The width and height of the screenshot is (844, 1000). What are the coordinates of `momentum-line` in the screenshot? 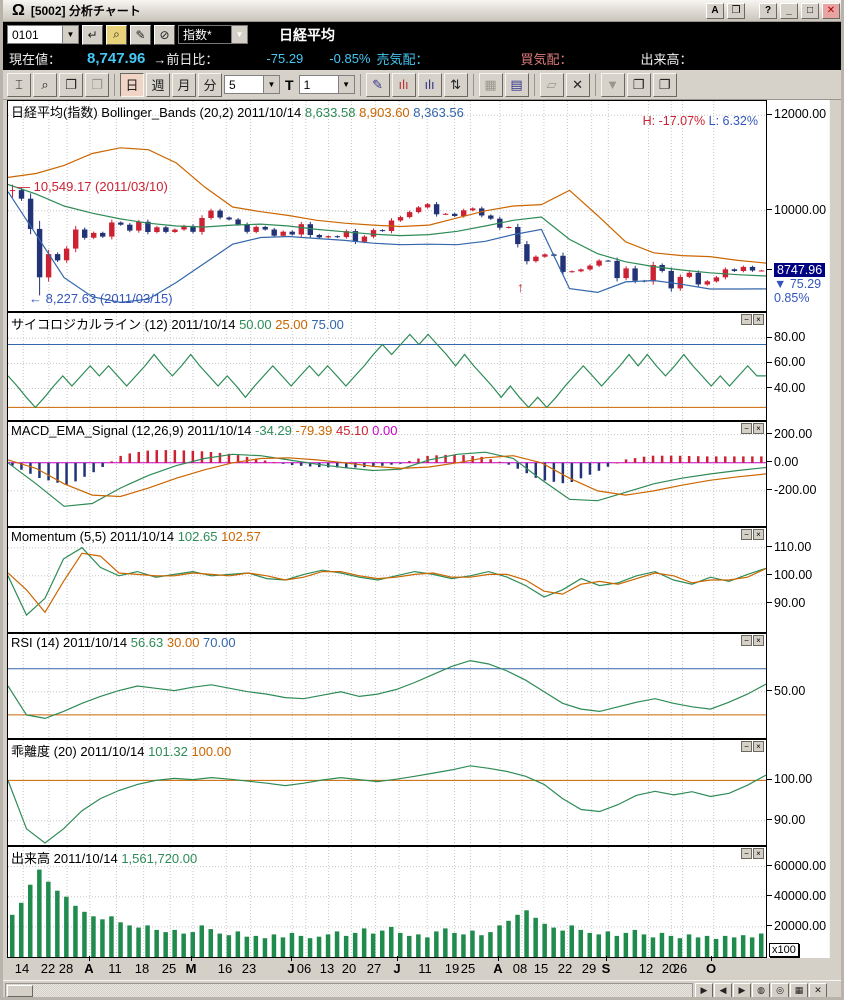 It's located at (387, 581).